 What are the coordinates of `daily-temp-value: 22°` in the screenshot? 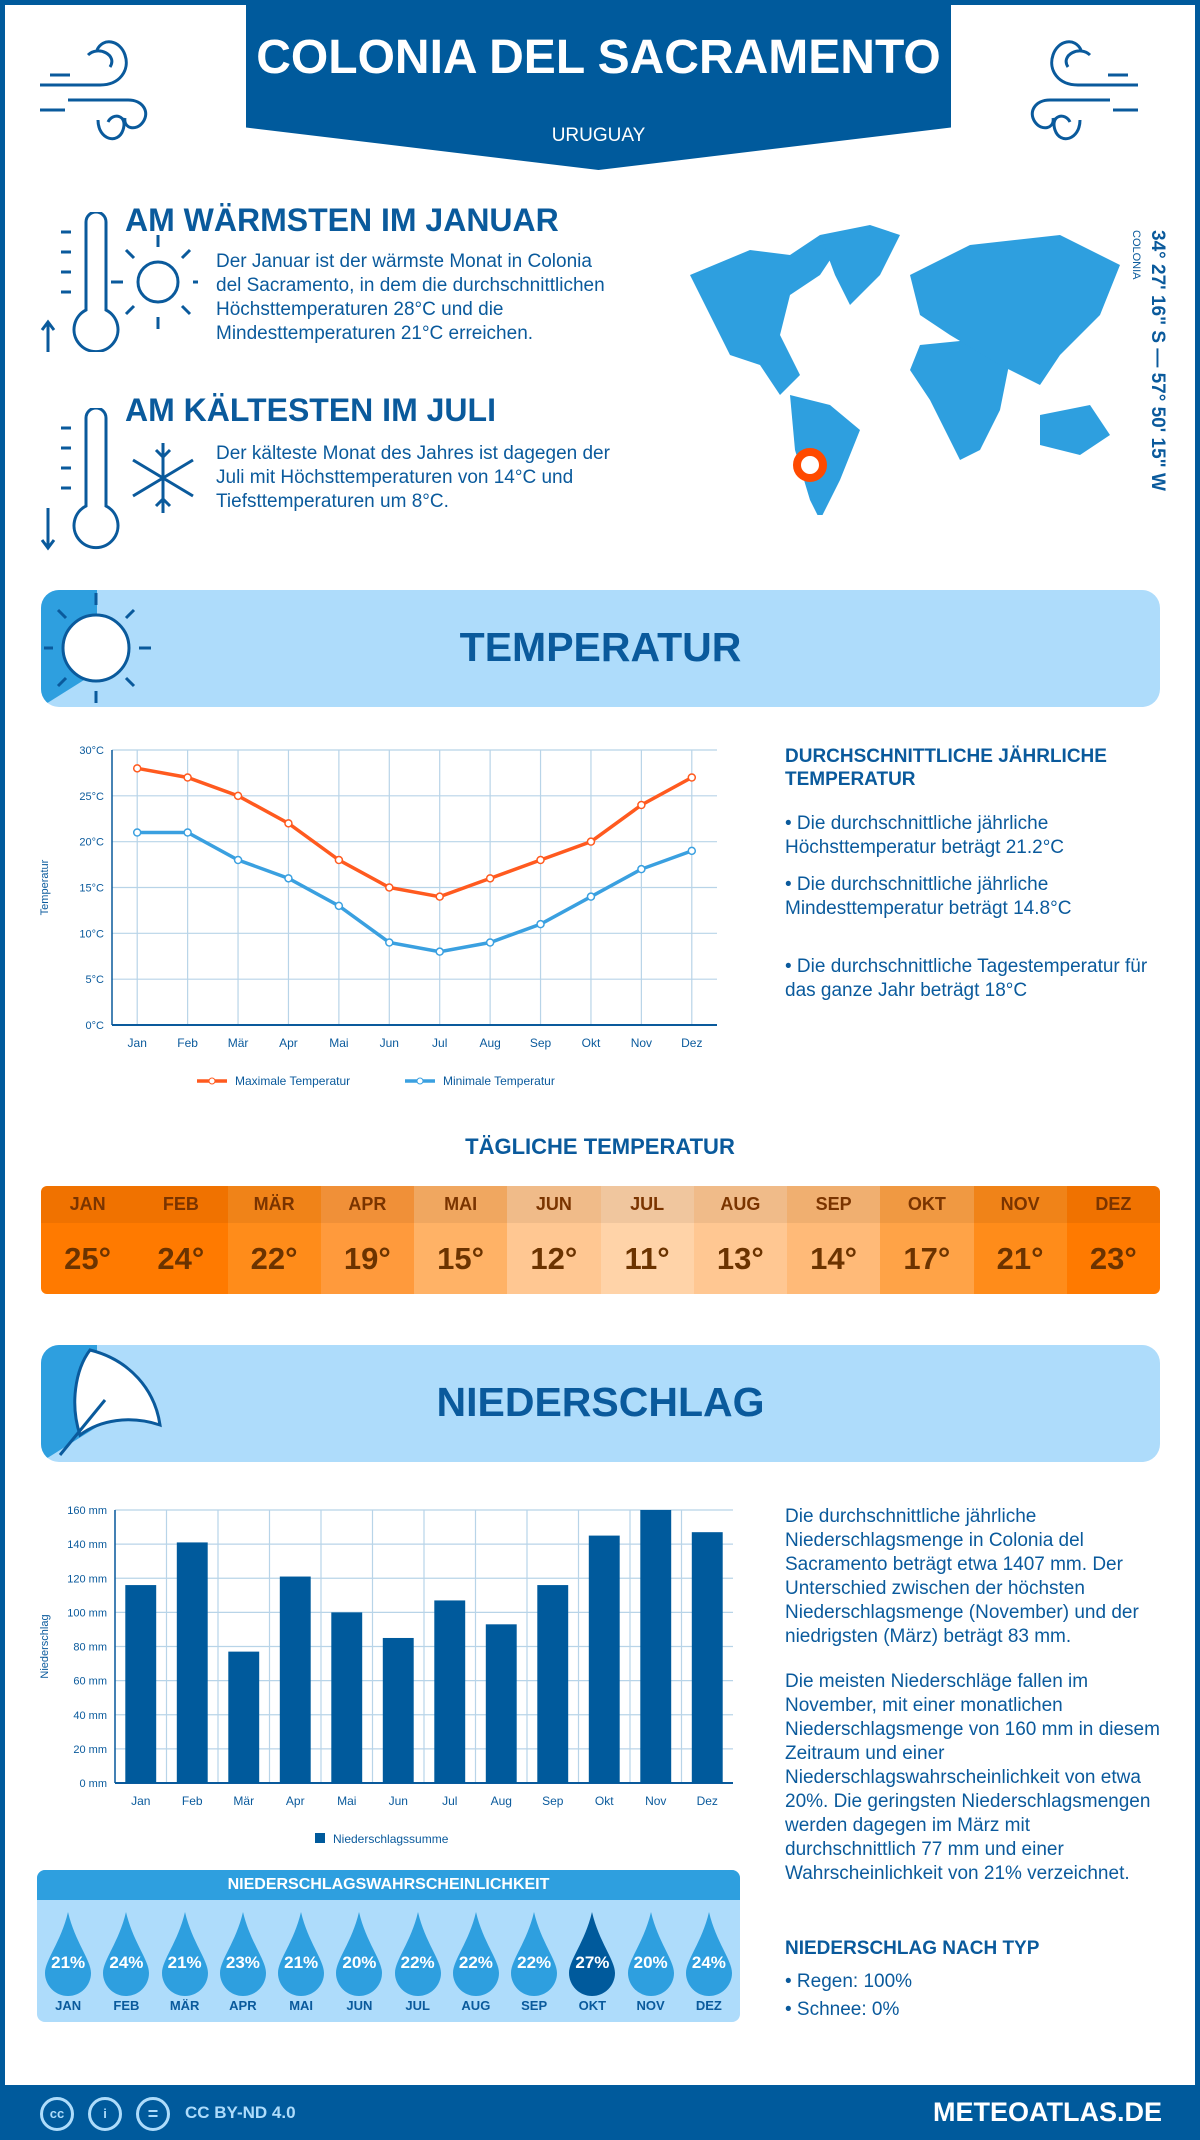 It's located at (274, 1258).